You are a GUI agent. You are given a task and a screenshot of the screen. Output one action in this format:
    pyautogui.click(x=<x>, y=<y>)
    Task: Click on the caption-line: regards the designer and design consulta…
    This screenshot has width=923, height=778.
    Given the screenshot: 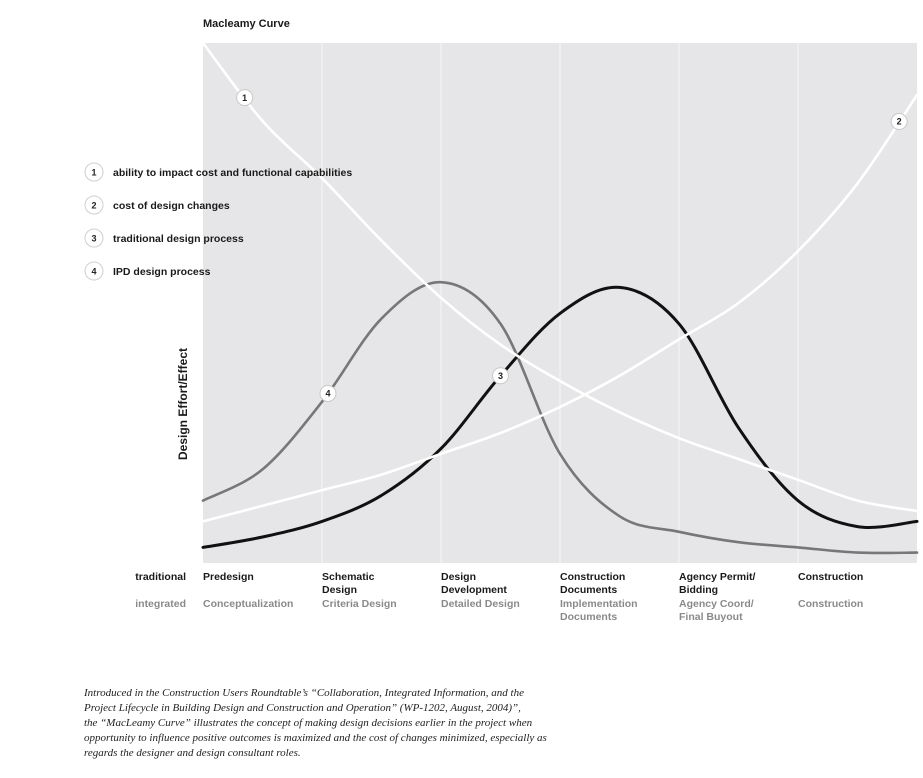 What is the action you would take?
    pyautogui.click(x=192, y=753)
    